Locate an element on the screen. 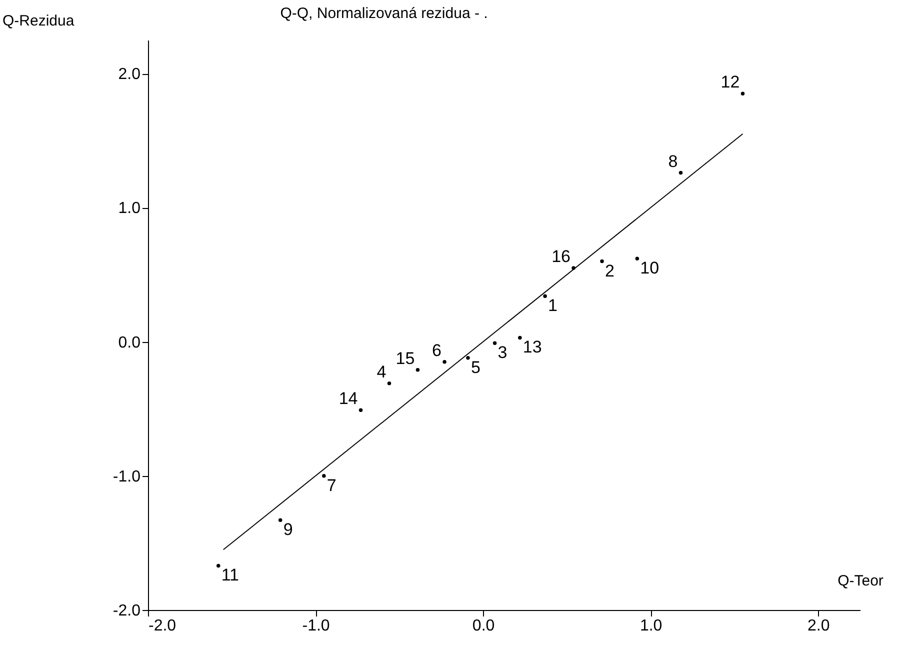 This screenshot has height=655, width=912. annotation: 11 is located at coordinates (230, 575).